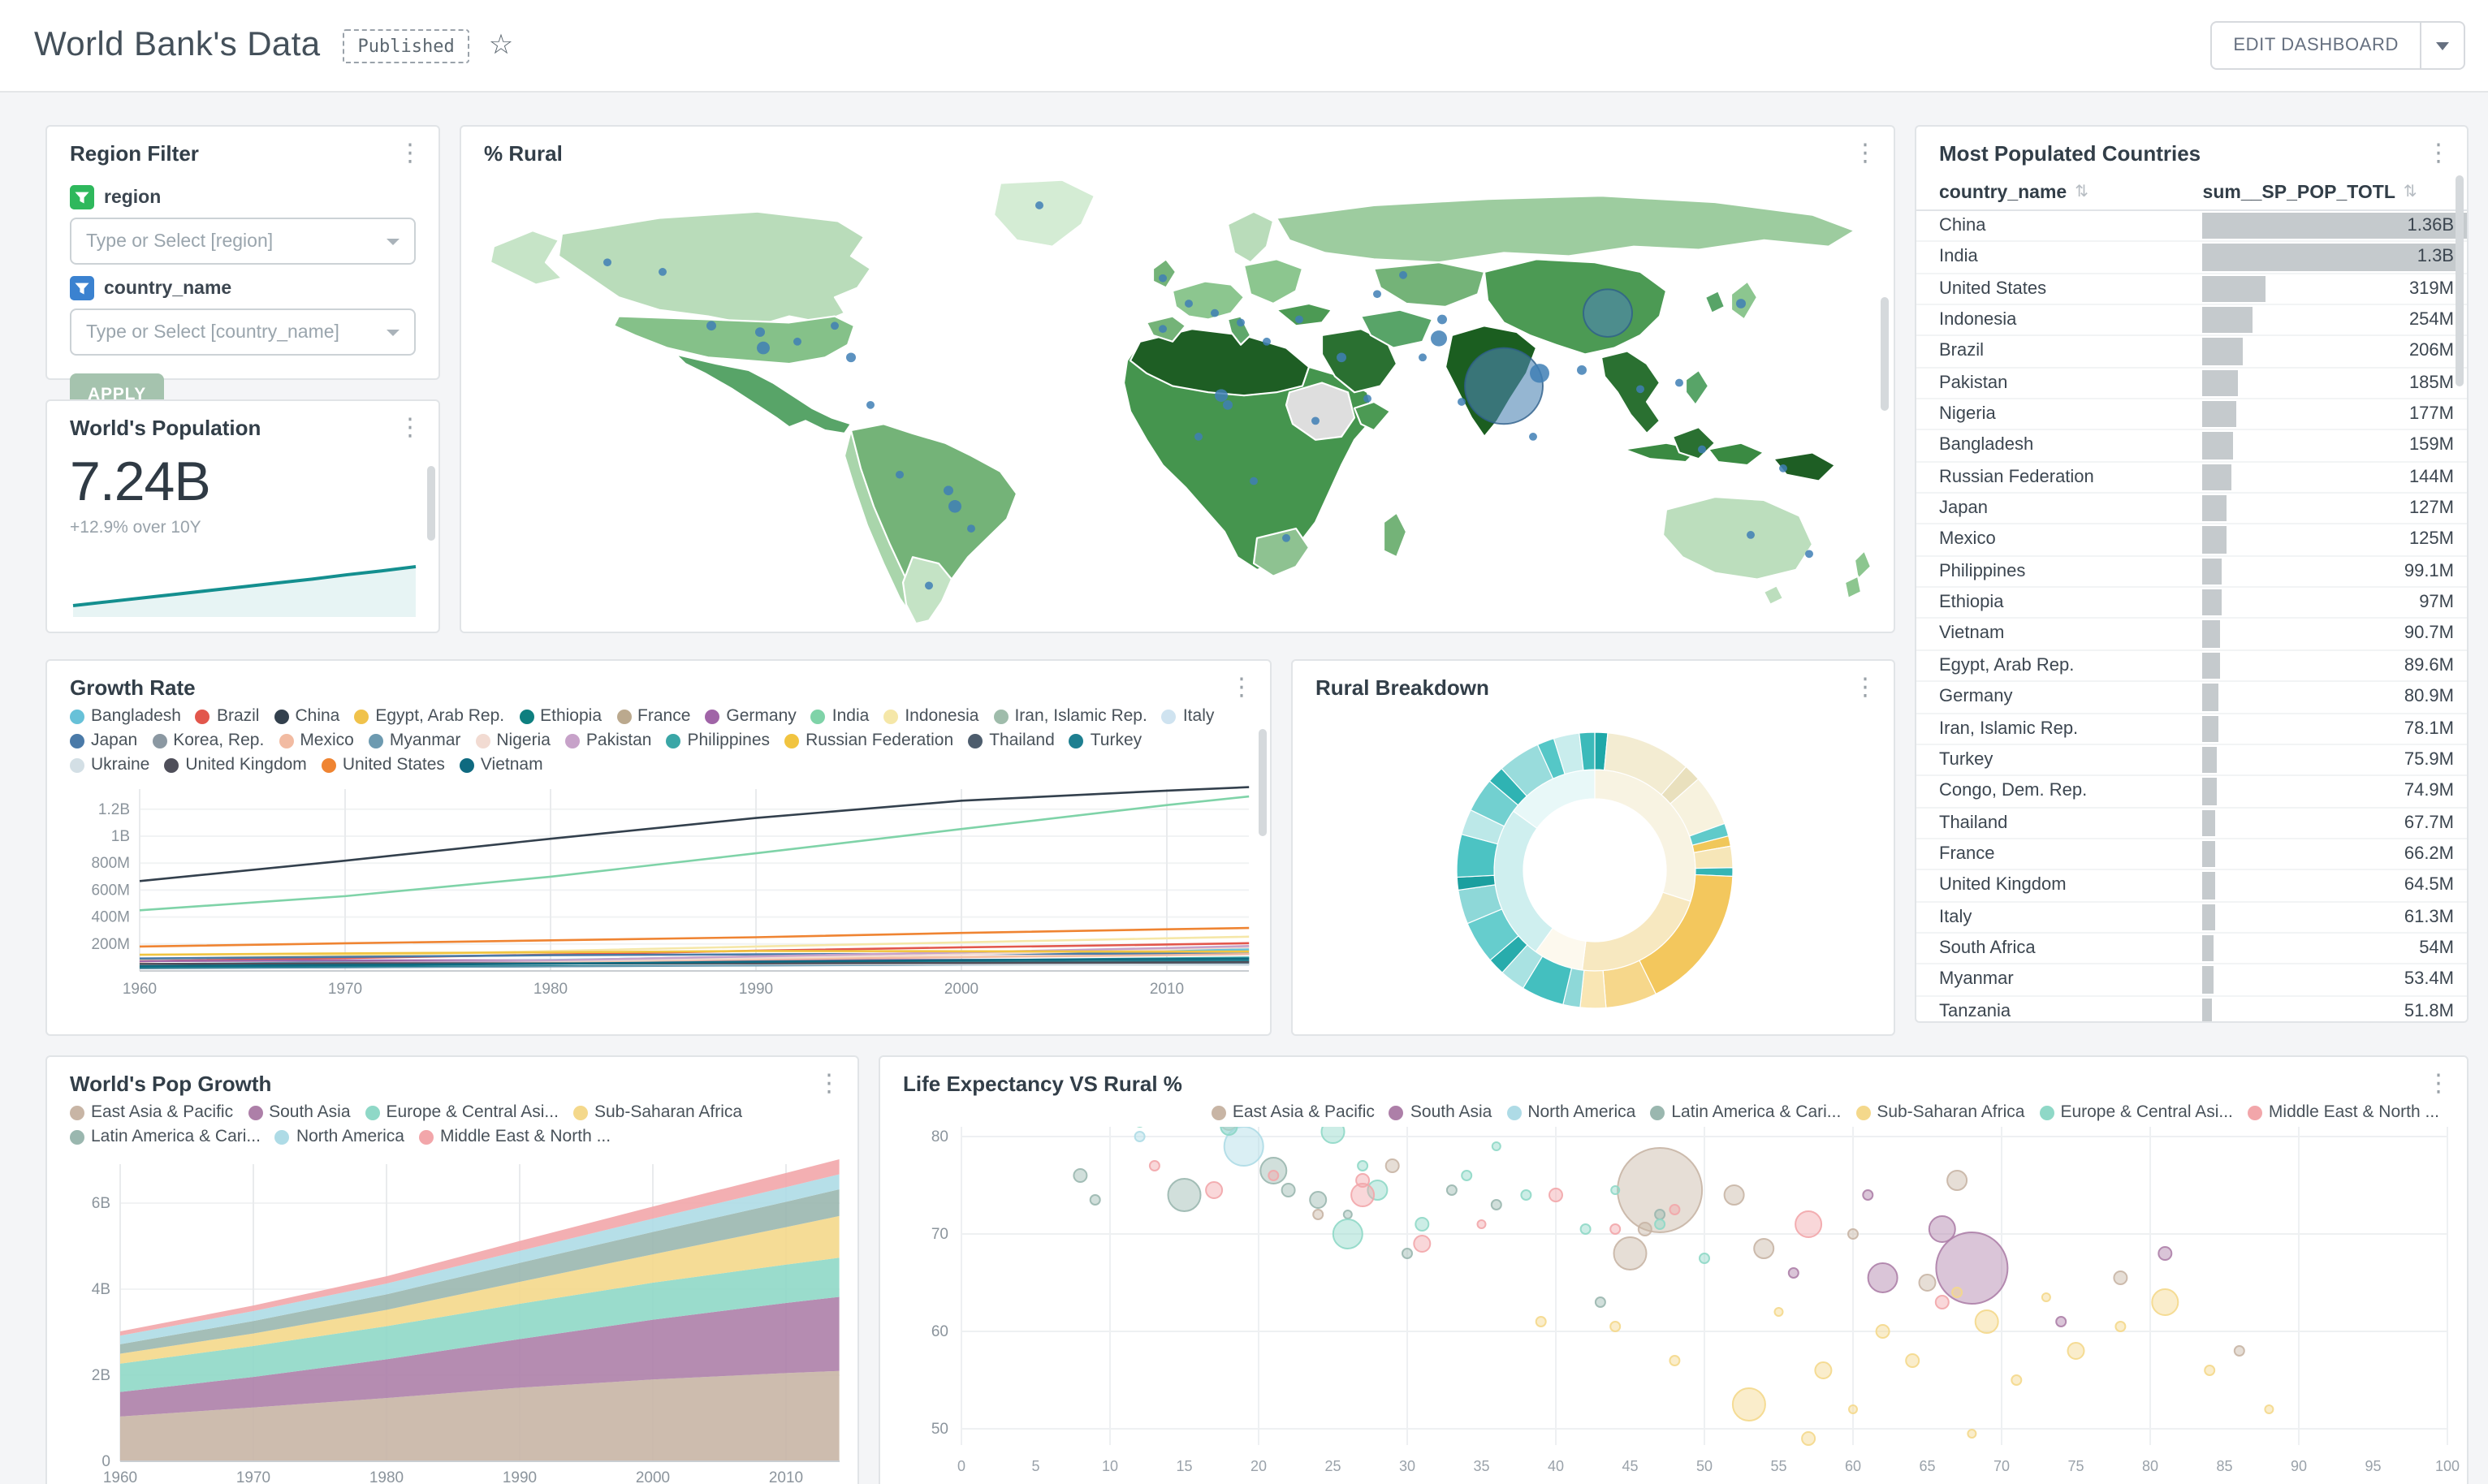 This screenshot has height=1484, width=2488. I want to click on legend-item: China, so click(306, 716).